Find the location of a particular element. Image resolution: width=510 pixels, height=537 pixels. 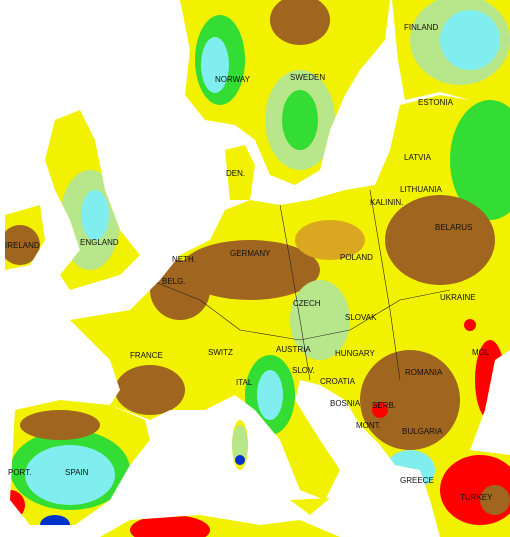

country-label: AUSTRIA is located at coordinates (293, 349).